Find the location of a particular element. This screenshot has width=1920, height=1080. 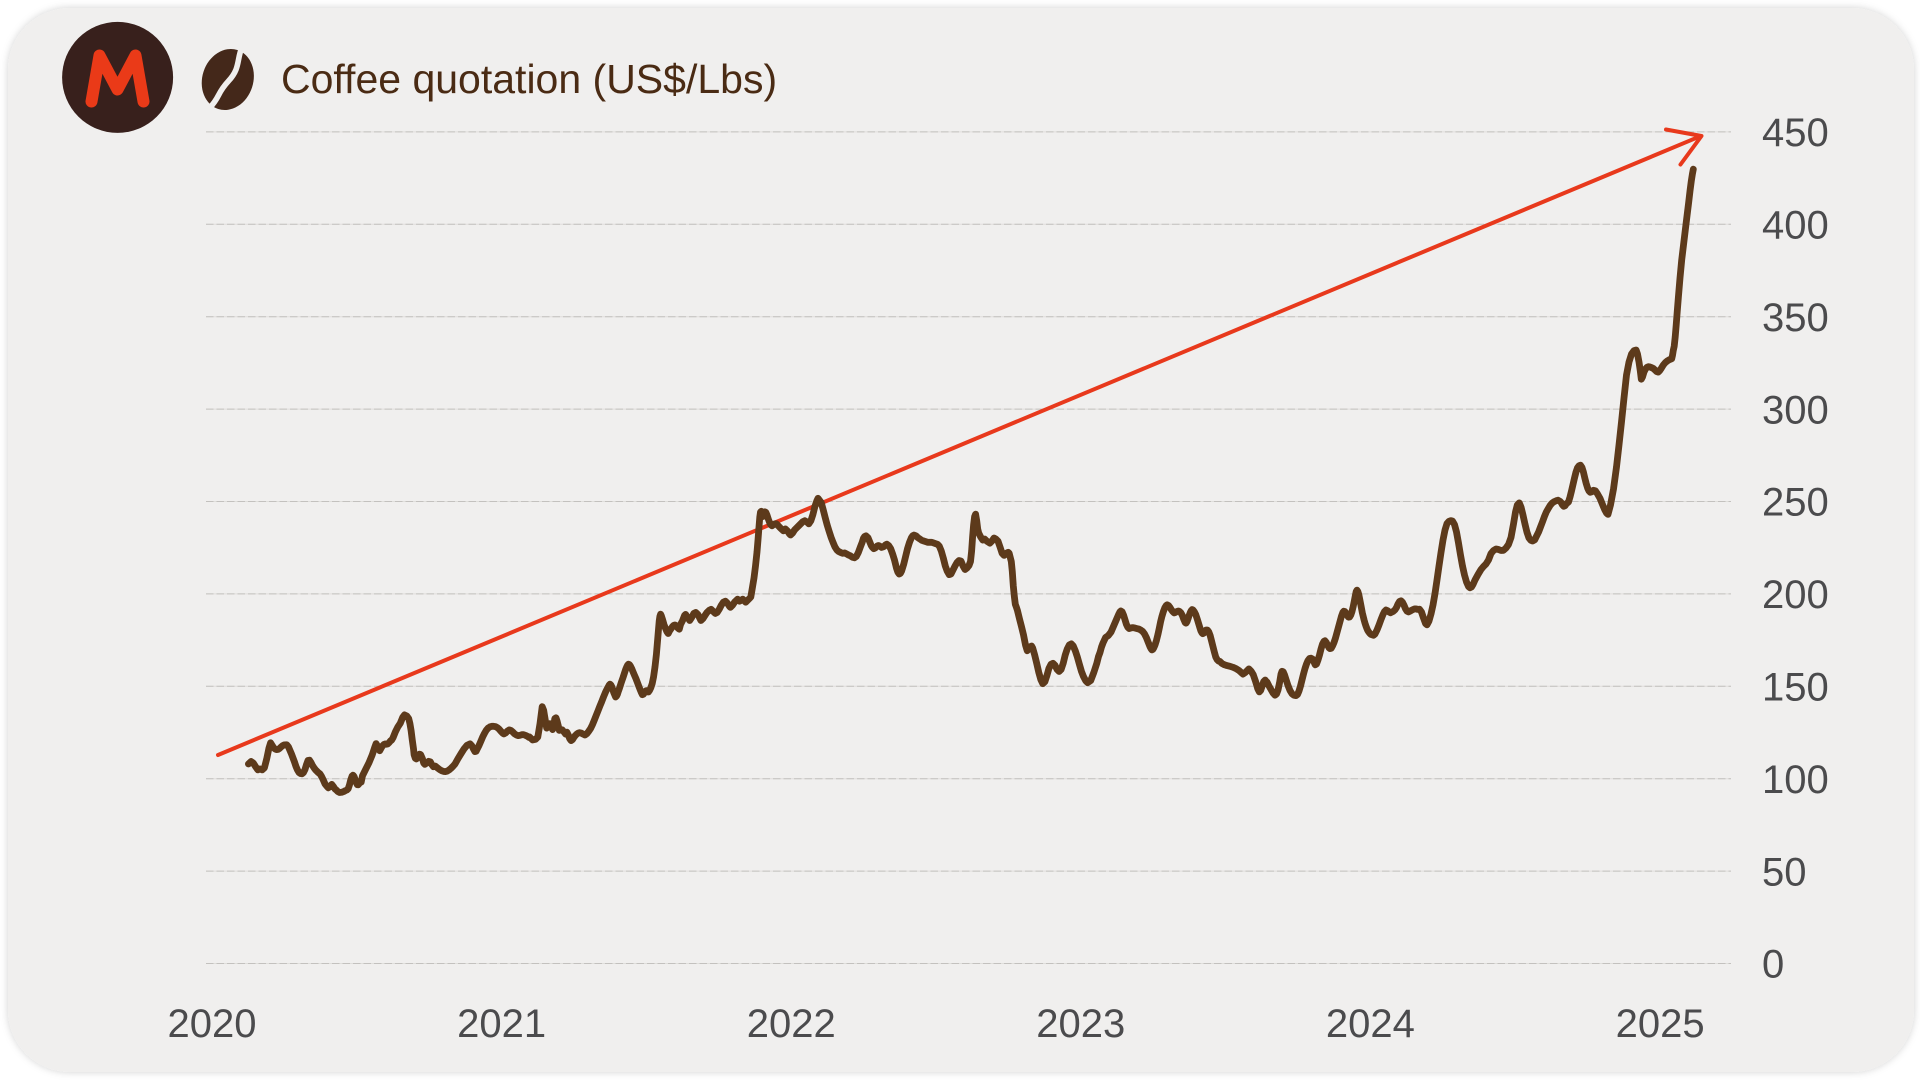

svg-text: 450 is located at coordinates (1795, 133).